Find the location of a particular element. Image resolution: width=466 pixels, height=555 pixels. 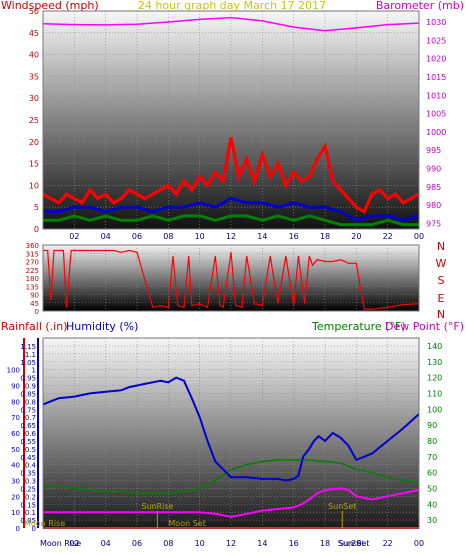

temperature-right-tick: 130 is located at coordinates (434, 362).